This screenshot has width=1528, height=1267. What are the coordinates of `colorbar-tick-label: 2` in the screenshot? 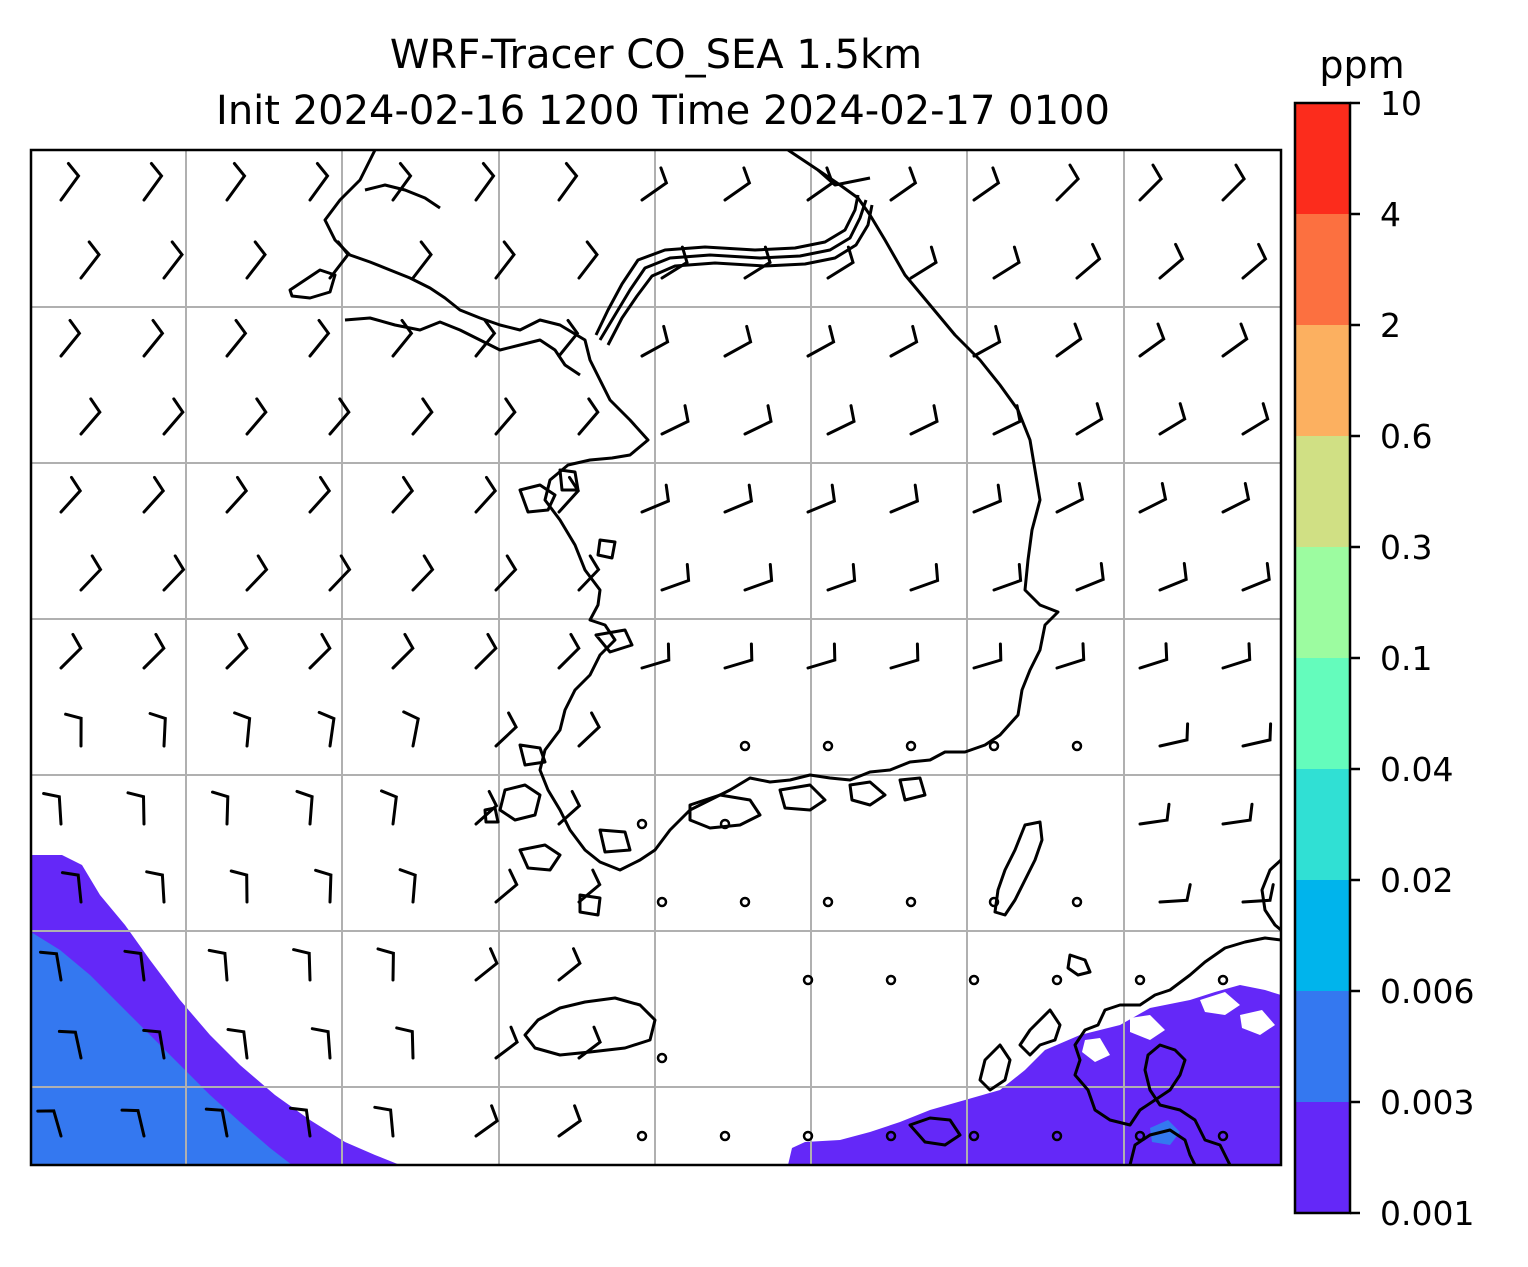 It's located at (1390, 325).